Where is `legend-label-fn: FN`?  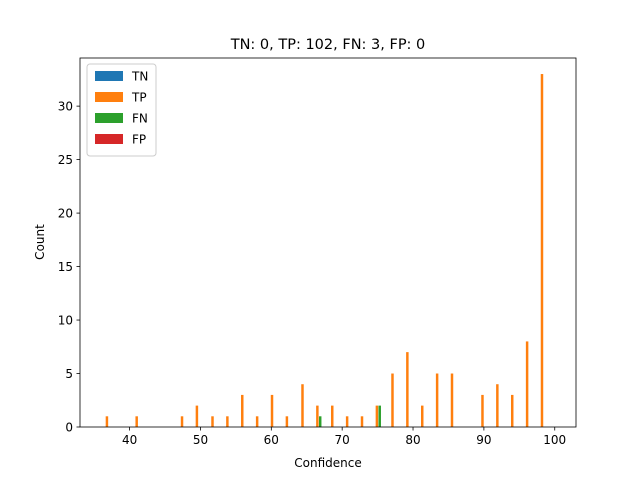
legend-label-fn: FN is located at coordinates (140, 119).